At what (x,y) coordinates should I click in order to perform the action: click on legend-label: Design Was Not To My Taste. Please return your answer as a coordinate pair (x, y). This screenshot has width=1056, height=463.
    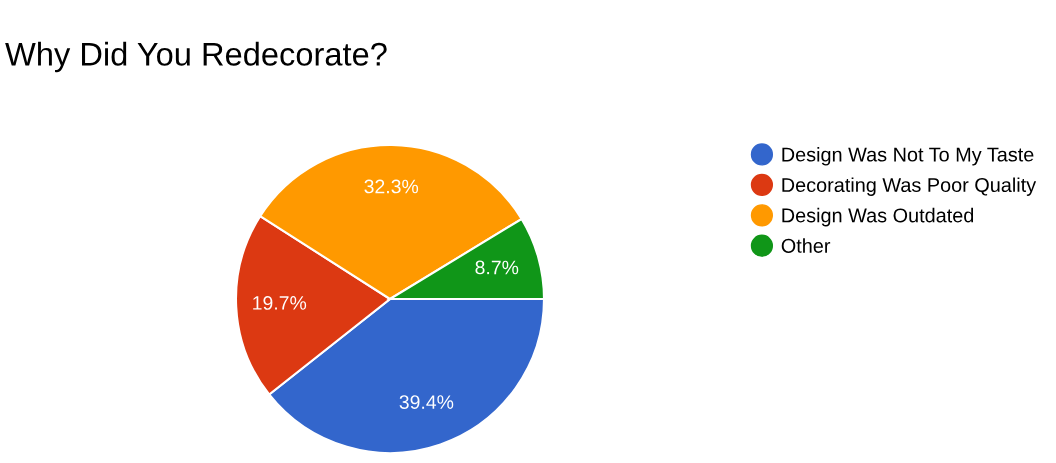
    Looking at the image, I should click on (908, 156).